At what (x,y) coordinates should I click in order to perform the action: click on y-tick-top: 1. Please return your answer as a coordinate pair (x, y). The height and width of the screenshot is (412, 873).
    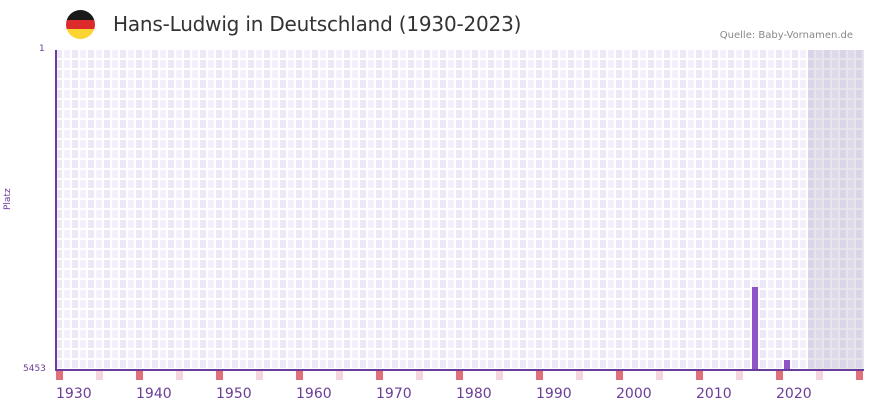
    Looking at the image, I should click on (42, 49).